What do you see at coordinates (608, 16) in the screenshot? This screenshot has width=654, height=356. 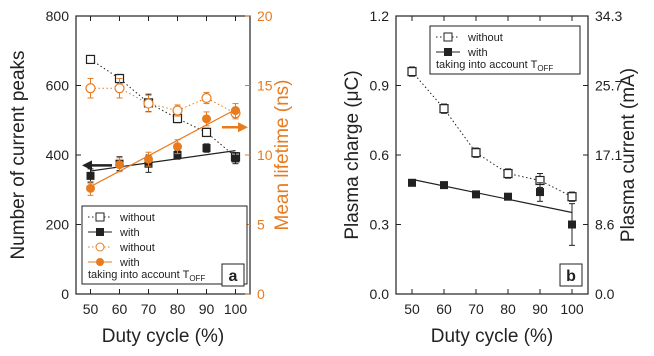 I see `y-tick-right-label: 34.3` at bounding box center [608, 16].